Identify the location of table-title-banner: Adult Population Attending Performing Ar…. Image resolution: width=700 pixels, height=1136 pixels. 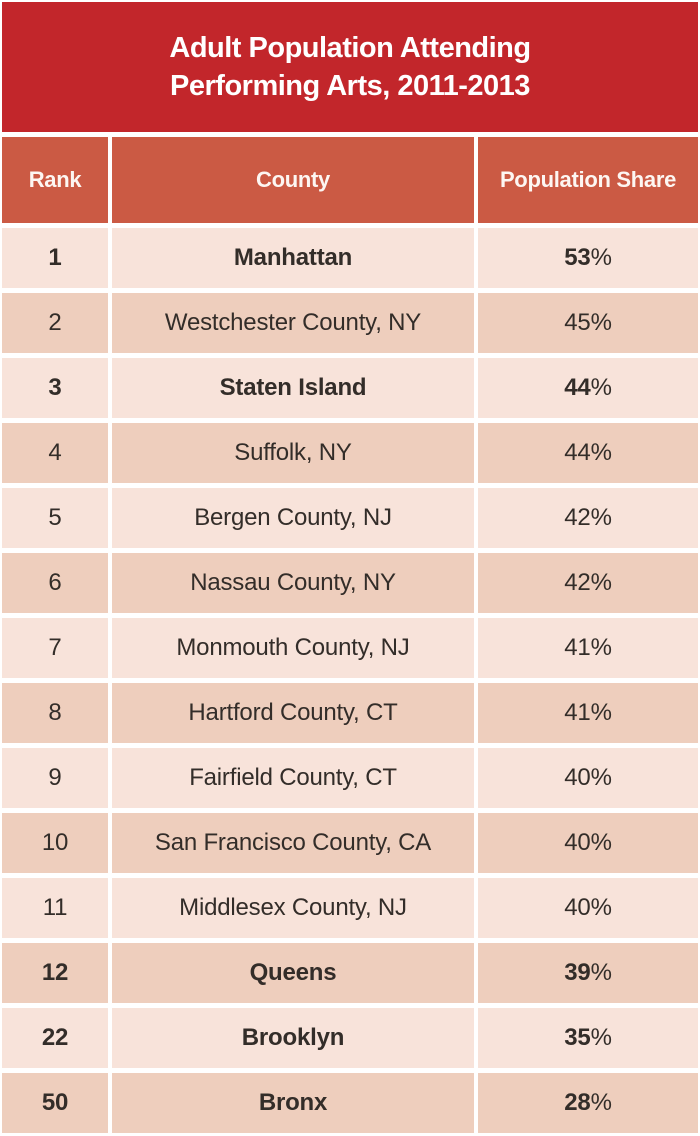
(350, 67).